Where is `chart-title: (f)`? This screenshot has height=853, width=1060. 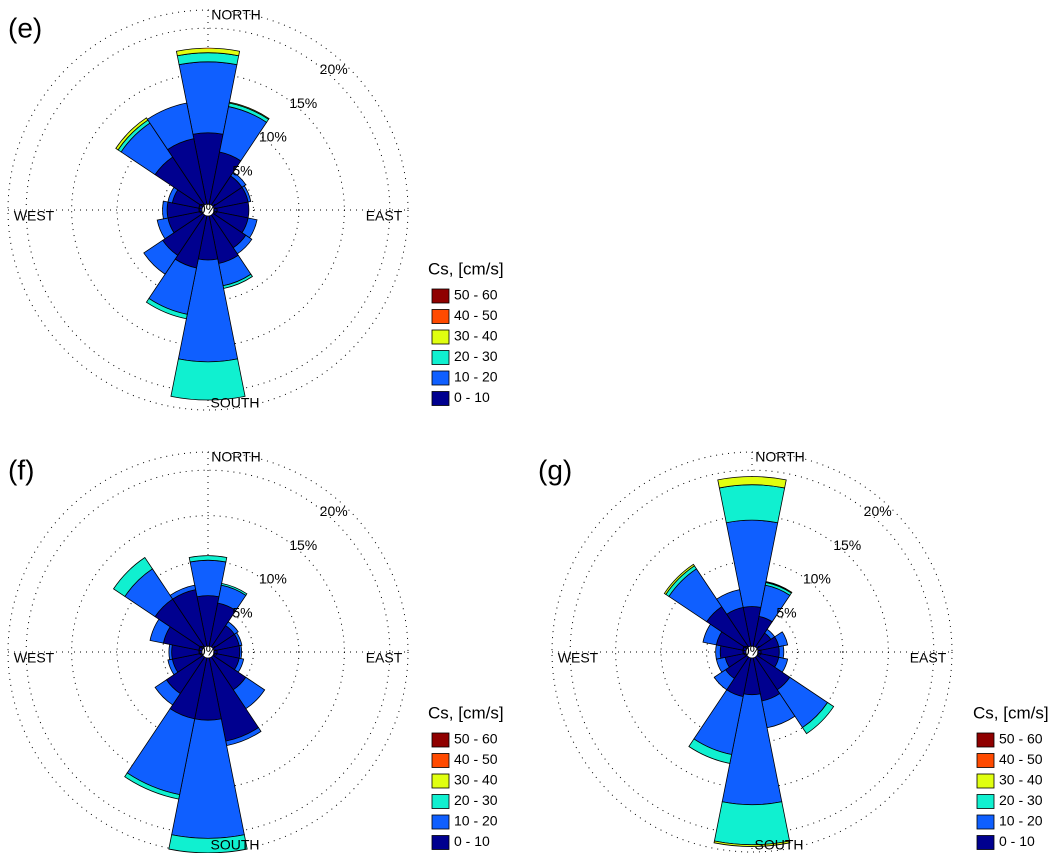 chart-title: (f) is located at coordinates (21, 469).